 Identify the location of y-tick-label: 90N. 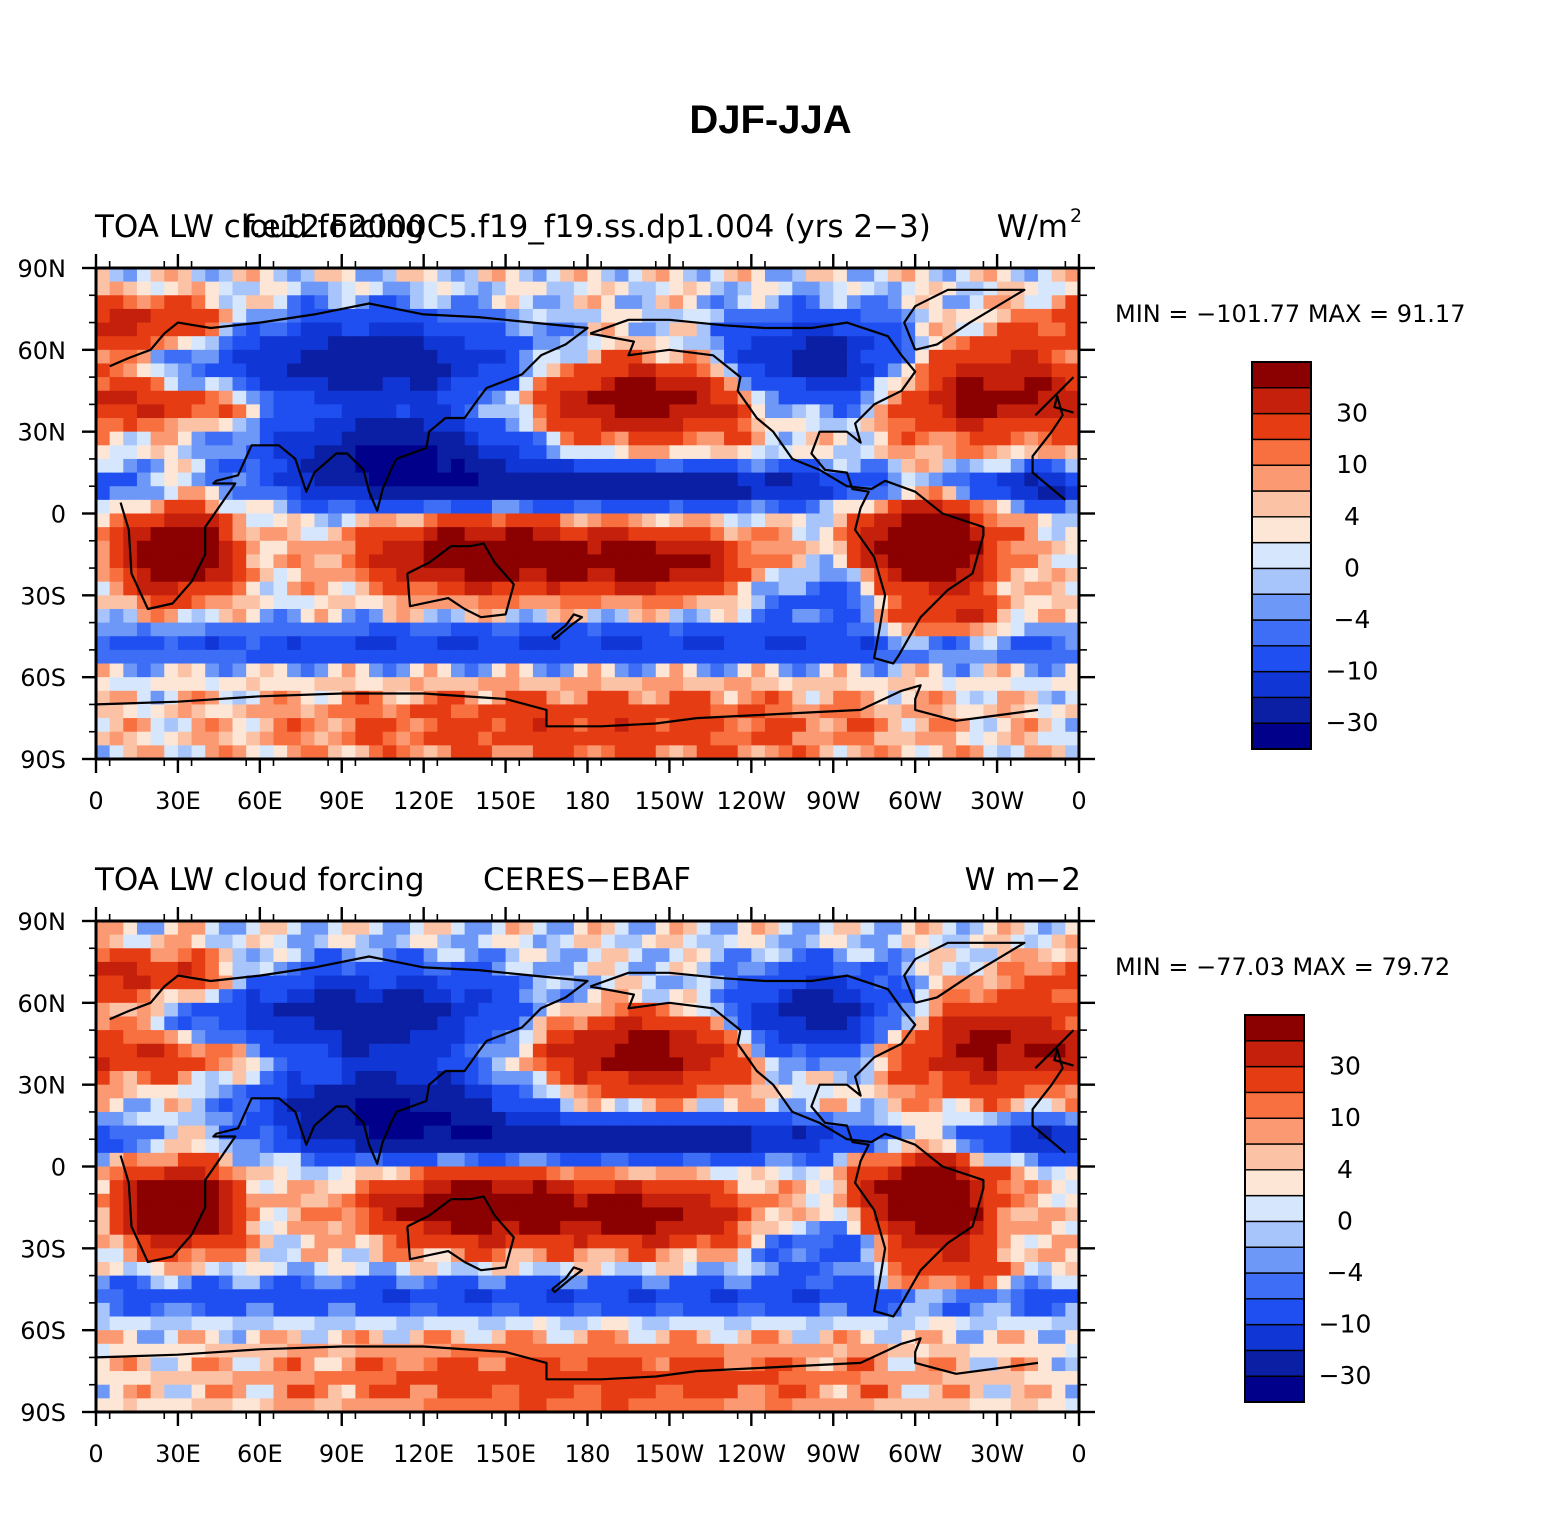
(42, 269).